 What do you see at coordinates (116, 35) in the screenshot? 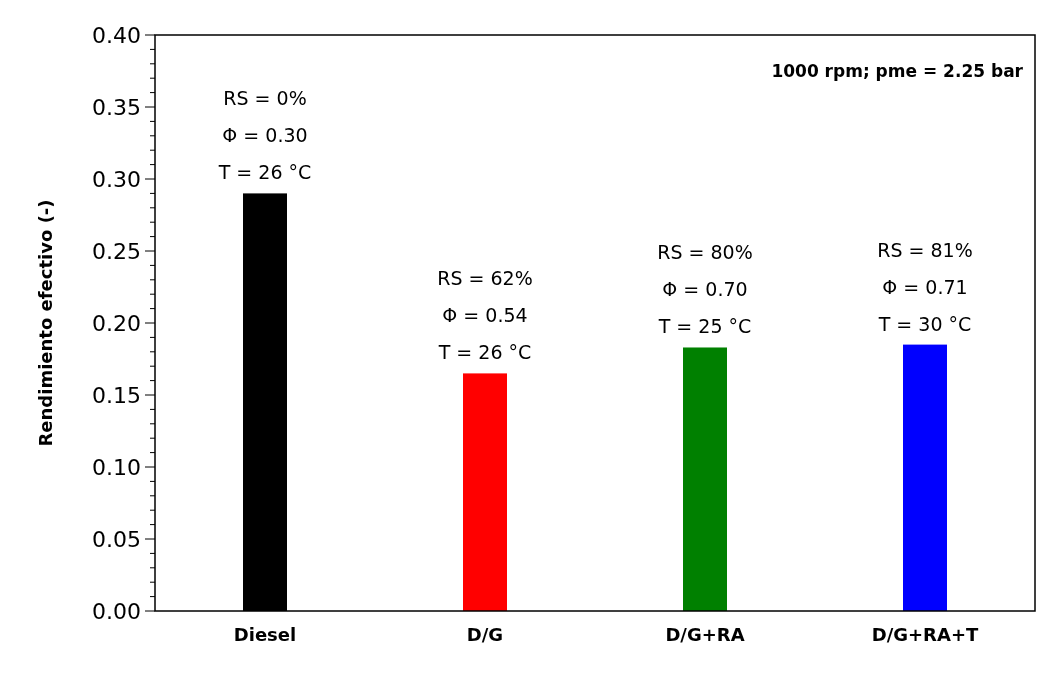
I see `y-tick-label: 0.40` at bounding box center [116, 35].